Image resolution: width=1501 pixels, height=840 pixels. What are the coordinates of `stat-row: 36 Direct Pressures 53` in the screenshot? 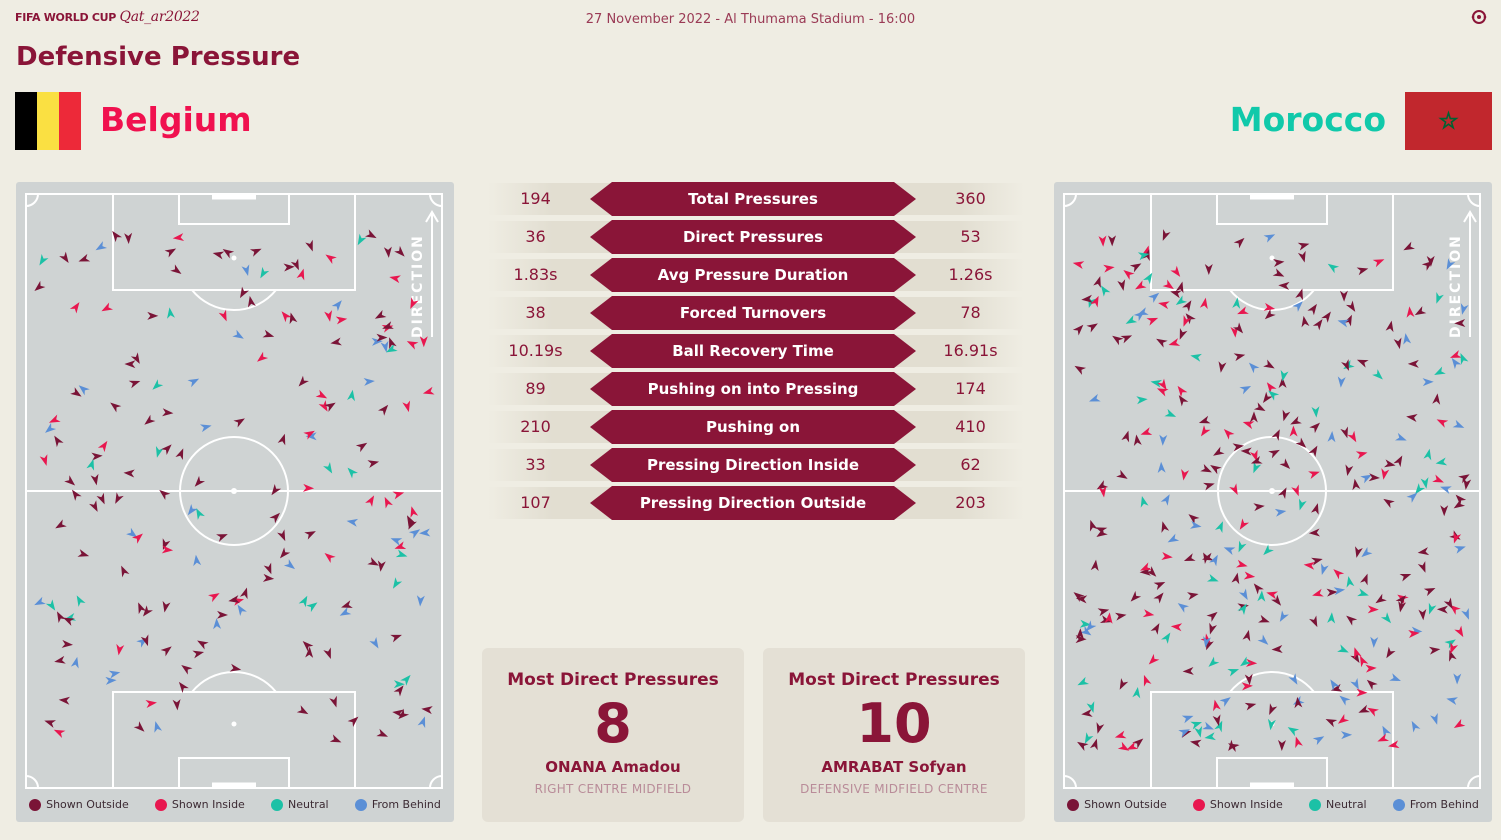 It's located at (756, 237).